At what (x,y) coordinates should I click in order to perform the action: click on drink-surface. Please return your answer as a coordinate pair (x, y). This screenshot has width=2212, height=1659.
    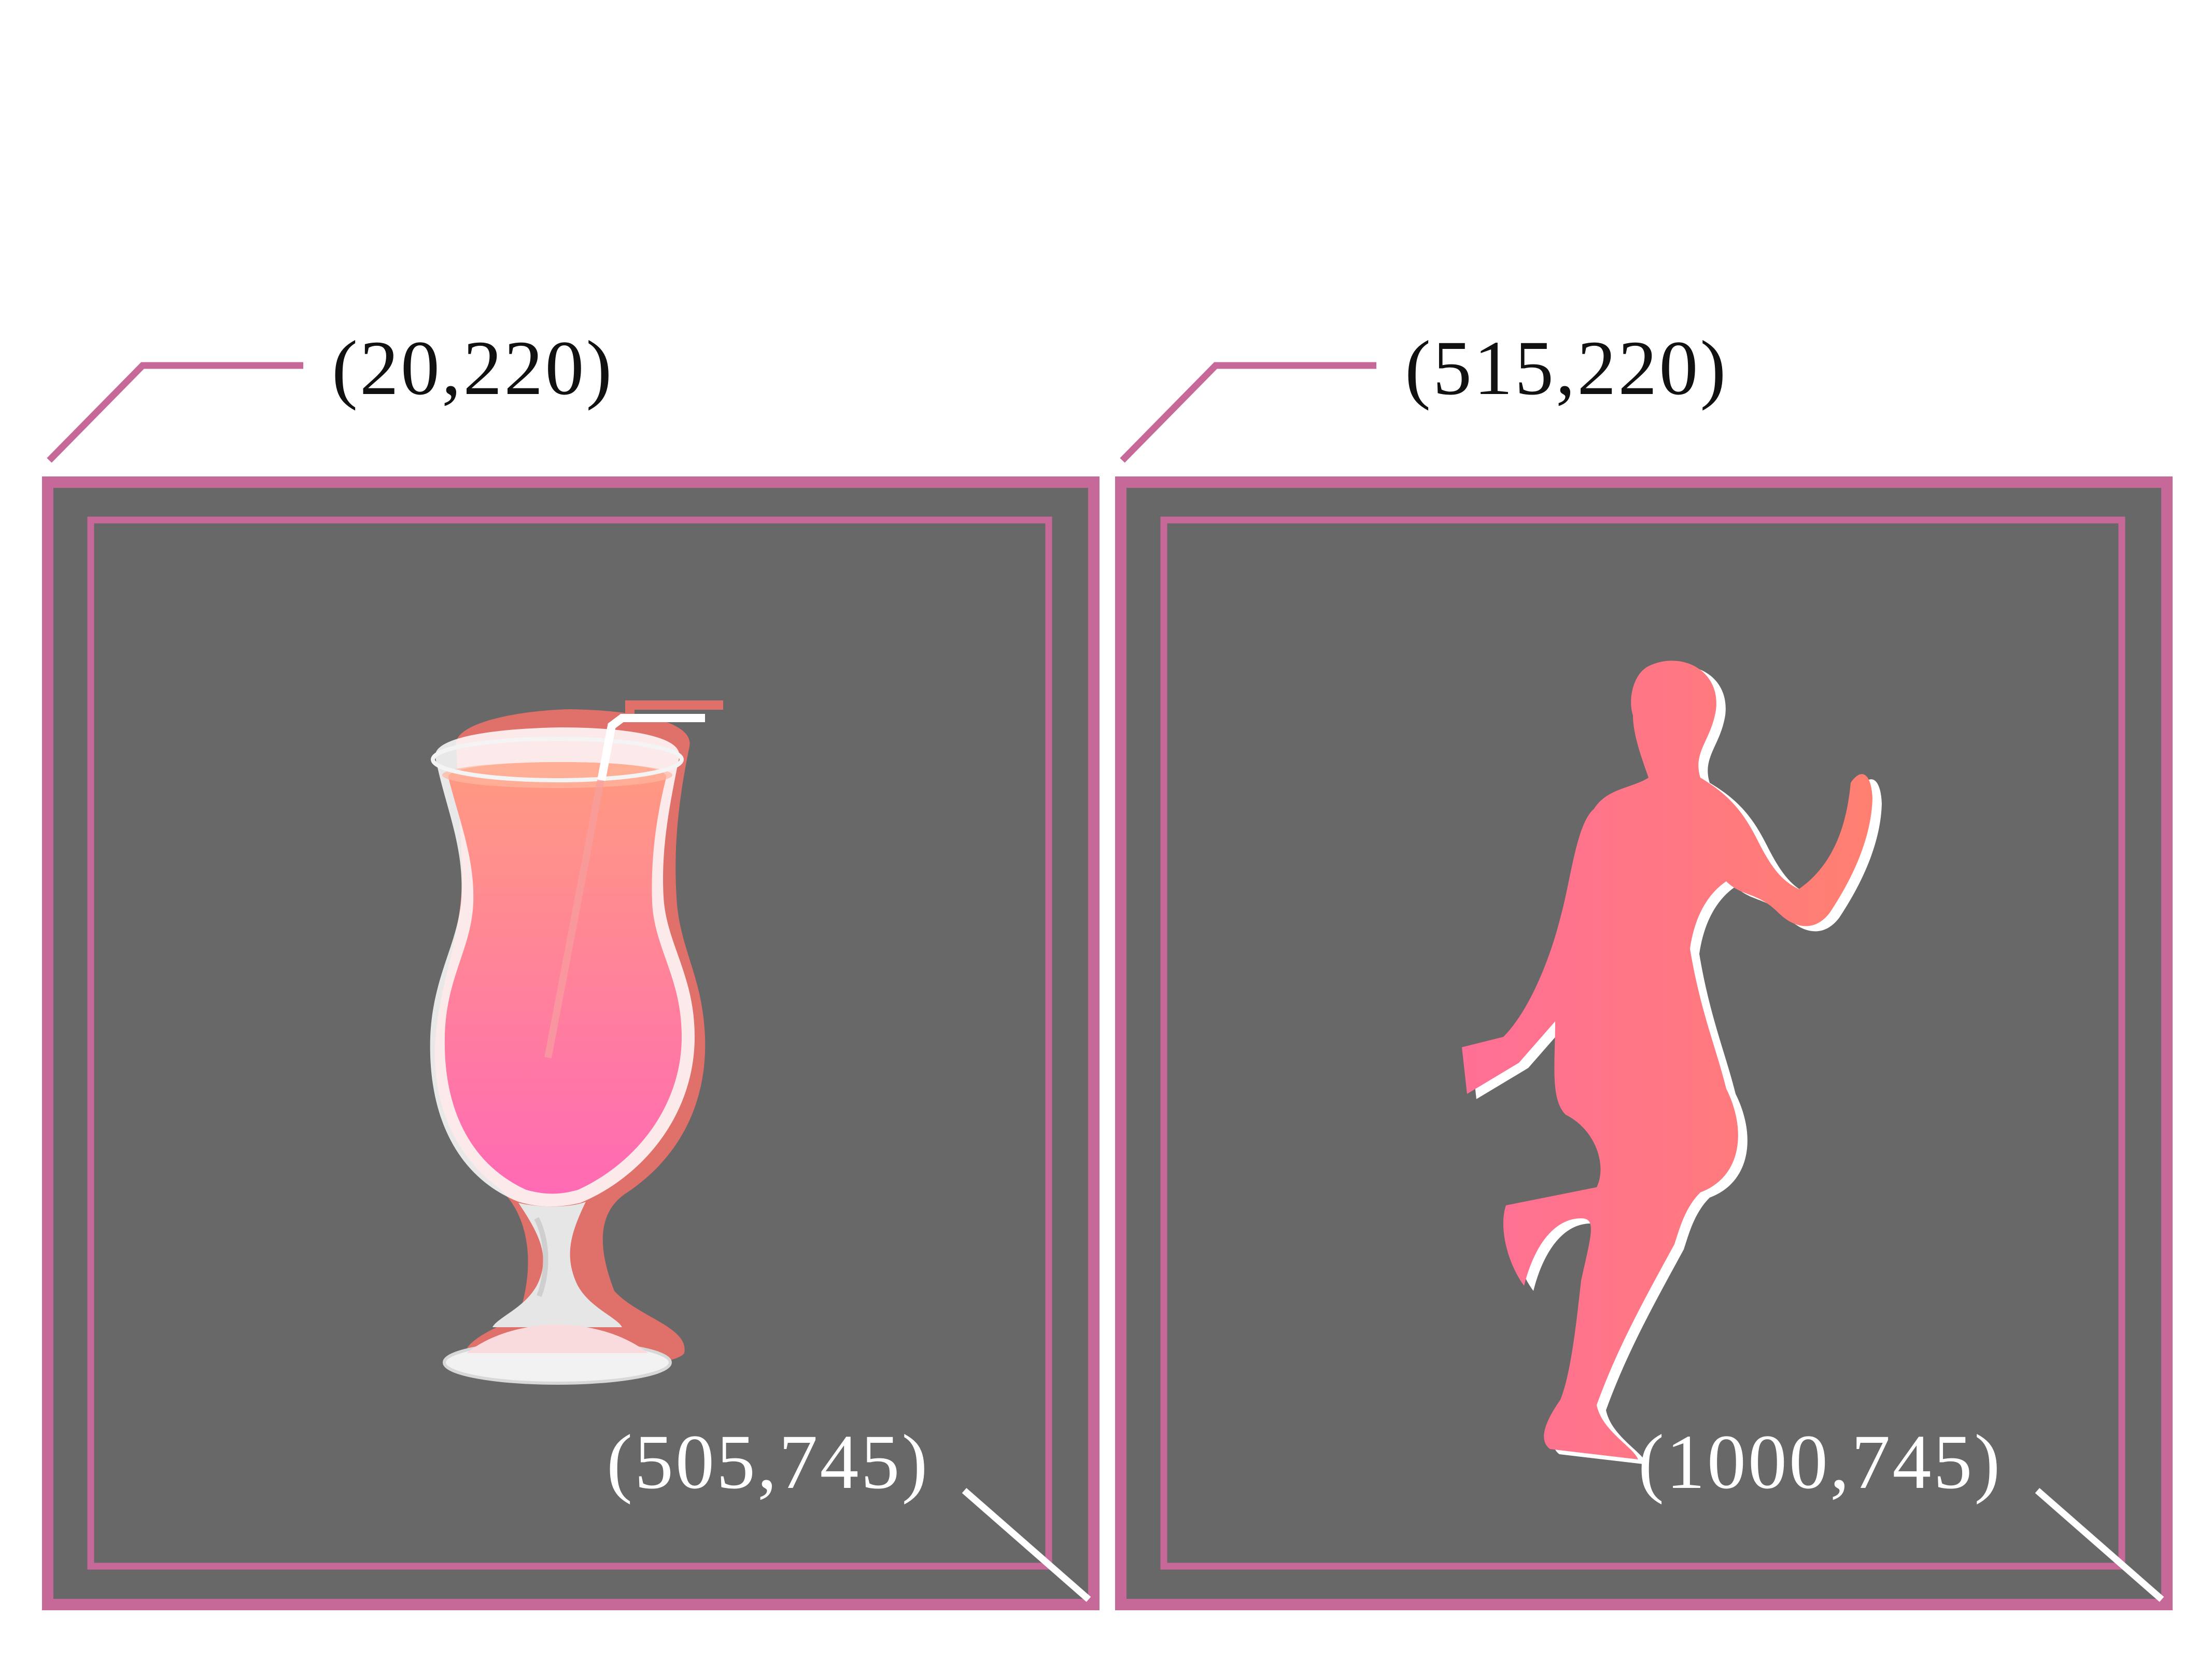
    Looking at the image, I should click on (557, 775).